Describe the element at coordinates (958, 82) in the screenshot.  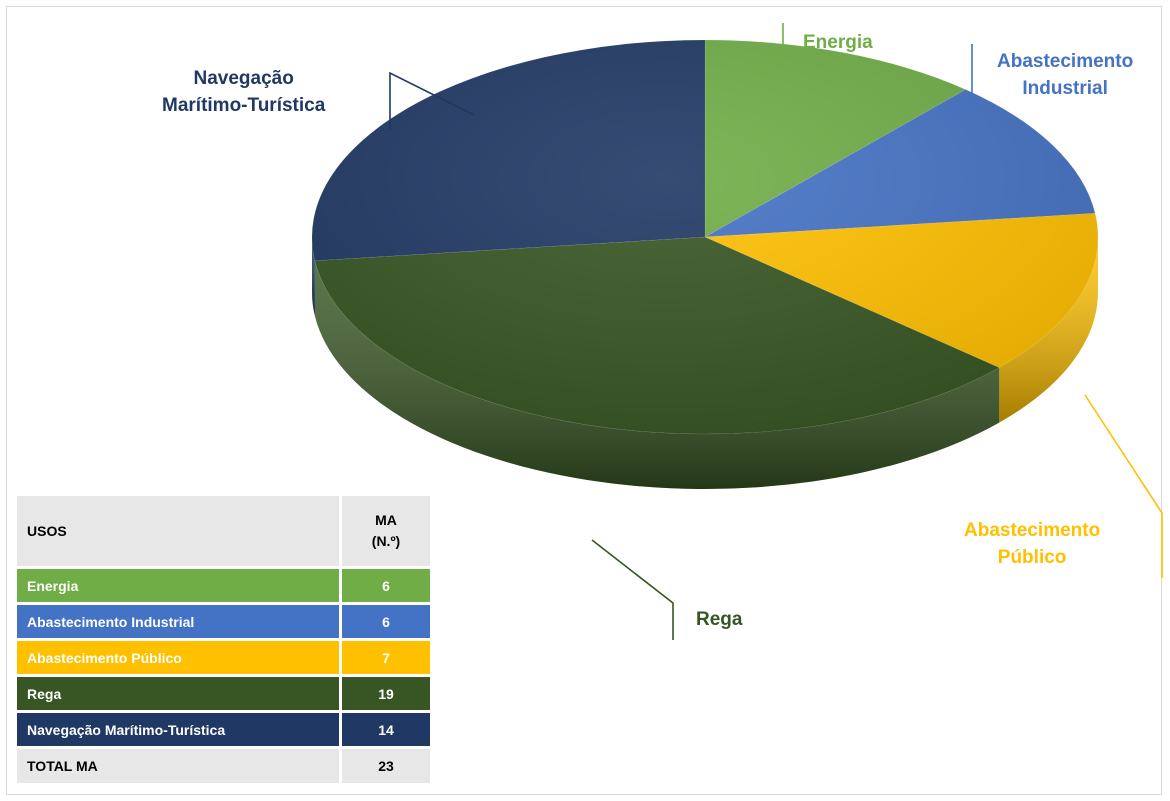
I see `leader-line-abastecimento-industrial` at that location.